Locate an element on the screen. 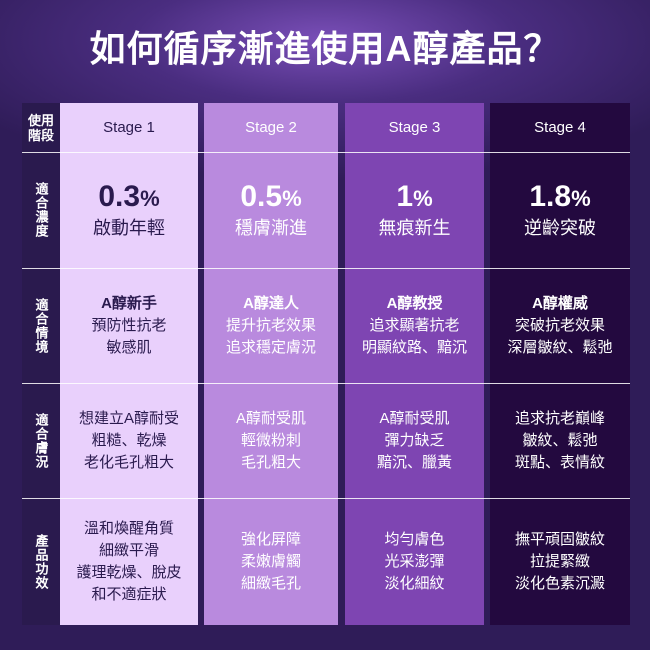  skin-cell: 想建立A醇耐受 粗糙、乾燥老化毛孔粗大 is located at coordinates (129, 440).